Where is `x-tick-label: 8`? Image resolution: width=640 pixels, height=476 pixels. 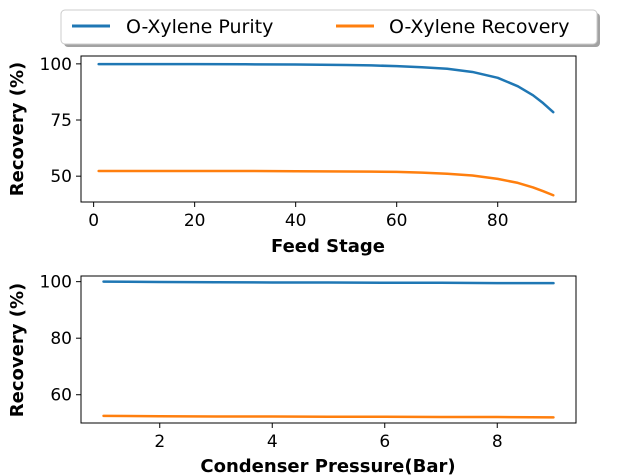 x-tick-label: 8 is located at coordinates (497, 442).